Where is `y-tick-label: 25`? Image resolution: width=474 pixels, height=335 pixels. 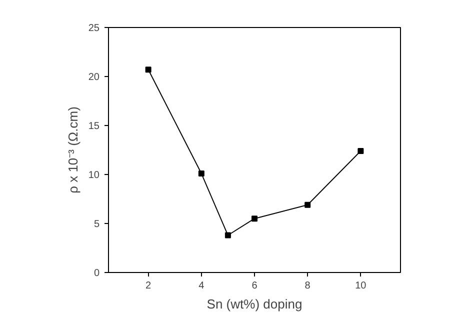 y-tick-label: 25 is located at coordinates (94, 28).